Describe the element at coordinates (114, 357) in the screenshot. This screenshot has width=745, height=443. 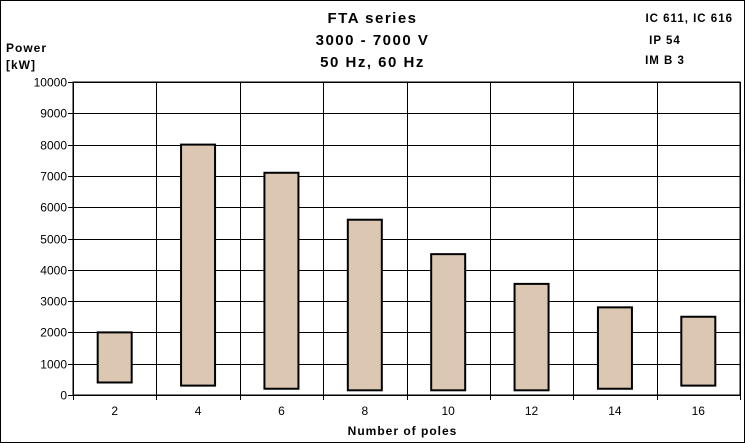
I see `bar-2-poles` at that location.